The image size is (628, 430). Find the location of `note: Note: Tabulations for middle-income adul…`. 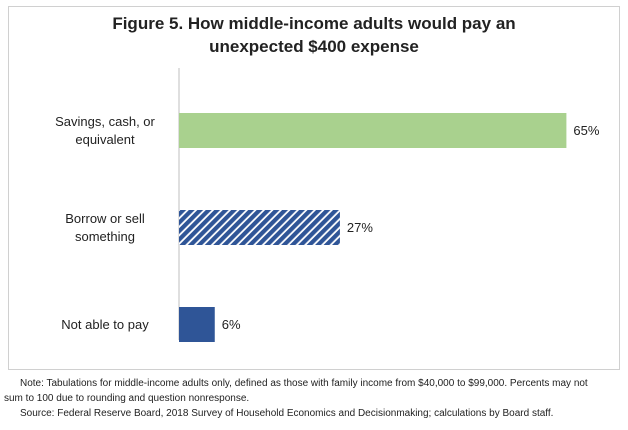

note: Note: Tabulations for middle-income adul… is located at coordinates (296, 391).